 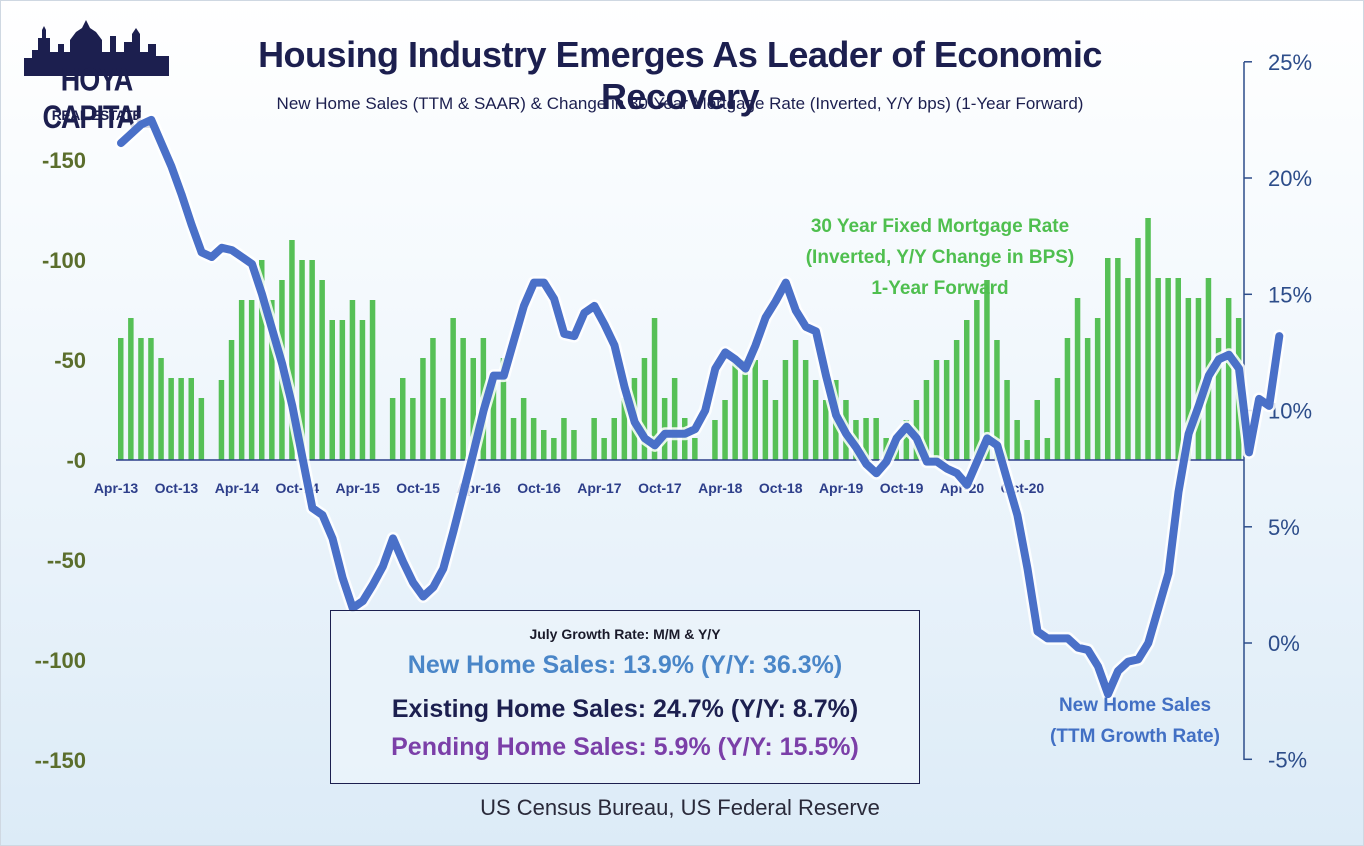 What do you see at coordinates (1290, 62) in the screenshot?
I see `right-axis-tick-label: 25%` at bounding box center [1290, 62].